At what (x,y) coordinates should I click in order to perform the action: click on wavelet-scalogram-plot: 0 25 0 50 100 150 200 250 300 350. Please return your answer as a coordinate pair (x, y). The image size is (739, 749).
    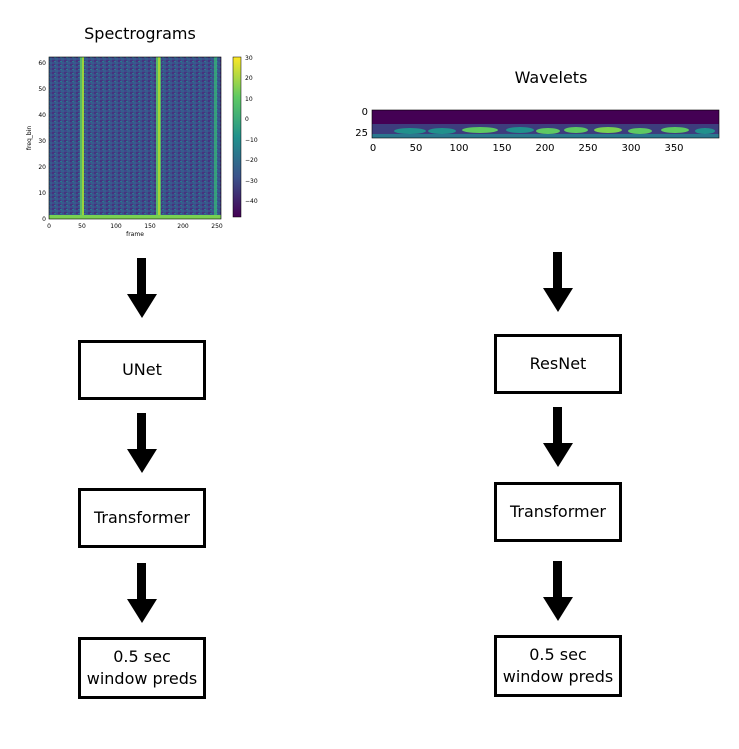
    Looking at the image, I should click on (537, 130).